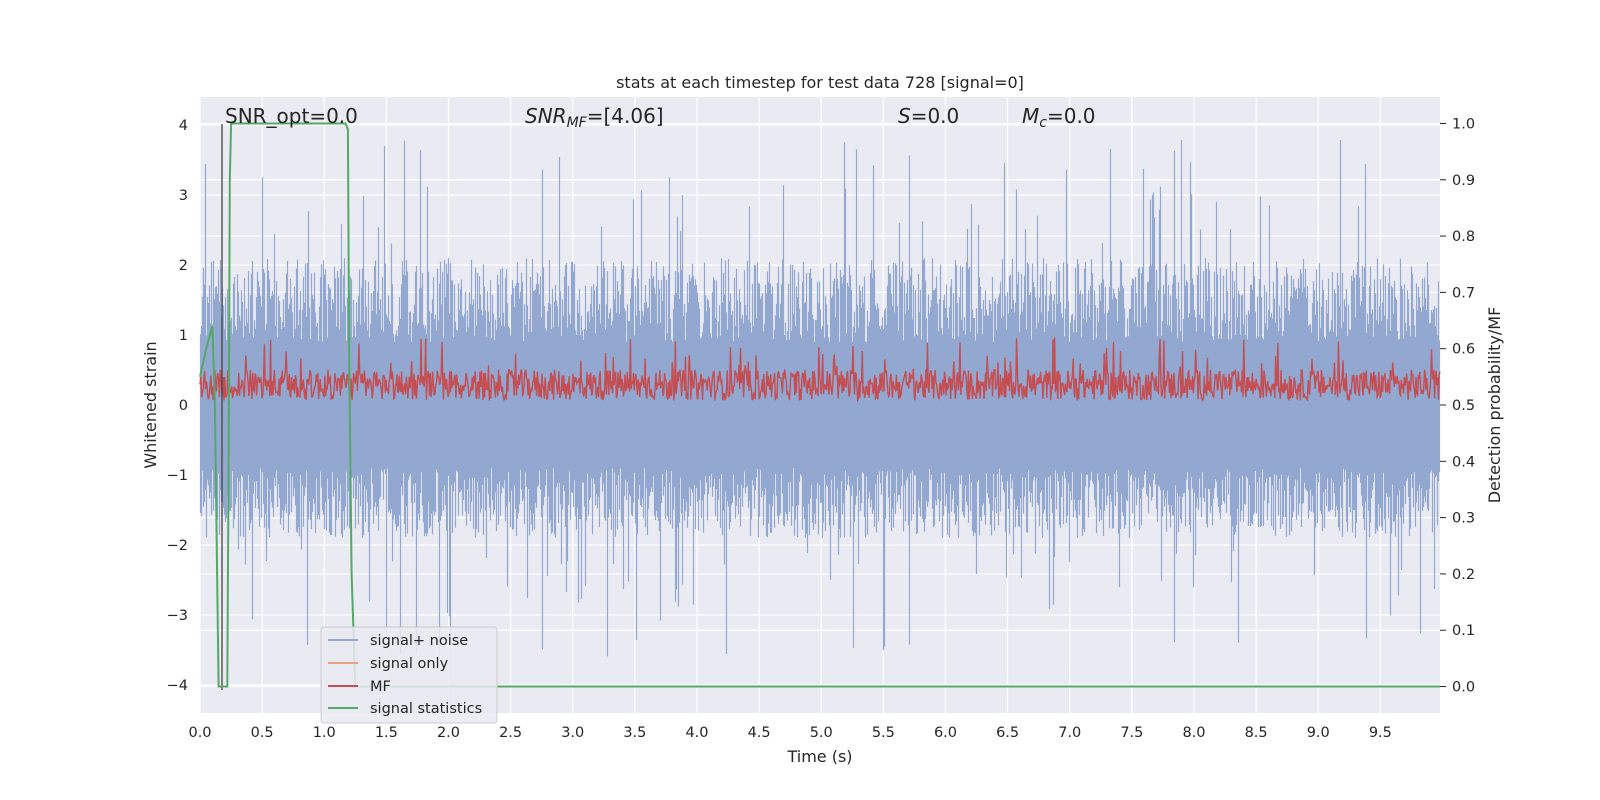 Image resolution: width=1600 pixels, height=800 pixels. I want to click on y-tick-label-left: 3, so click(183, 196).